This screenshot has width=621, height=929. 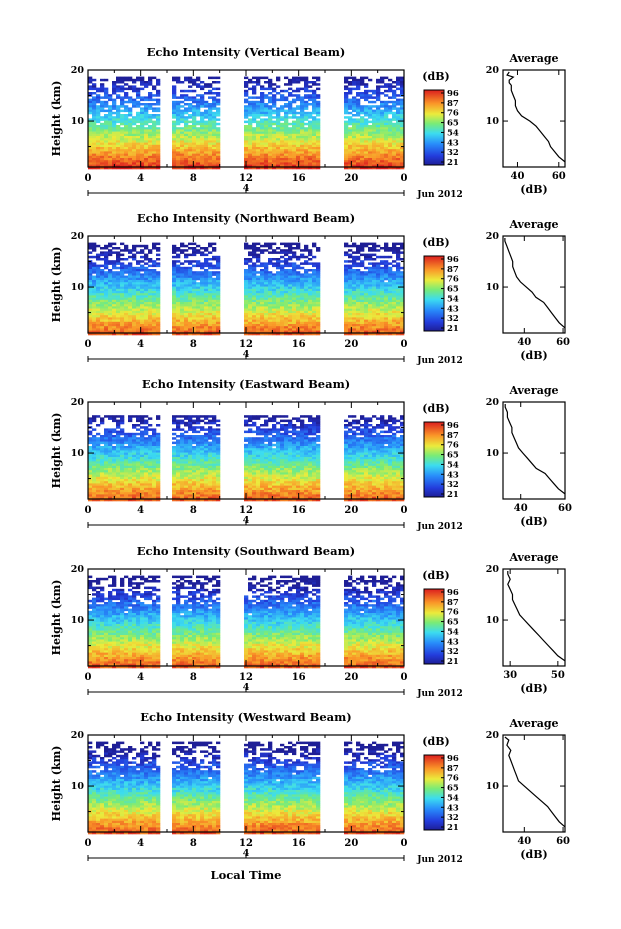 I want to click on colorbar-tick-label: 54, so click(x=453, y=299).